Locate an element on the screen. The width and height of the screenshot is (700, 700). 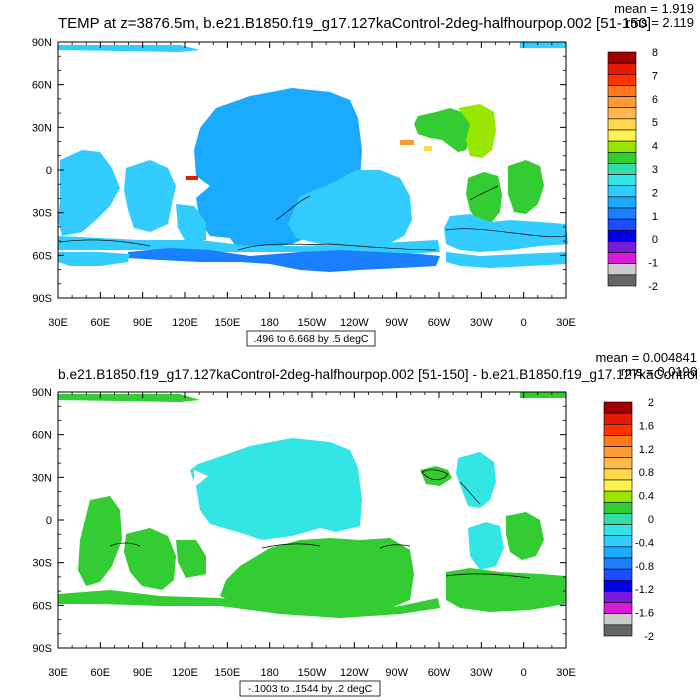
y-tick-label: 60N is located at coordinates (42, 86).